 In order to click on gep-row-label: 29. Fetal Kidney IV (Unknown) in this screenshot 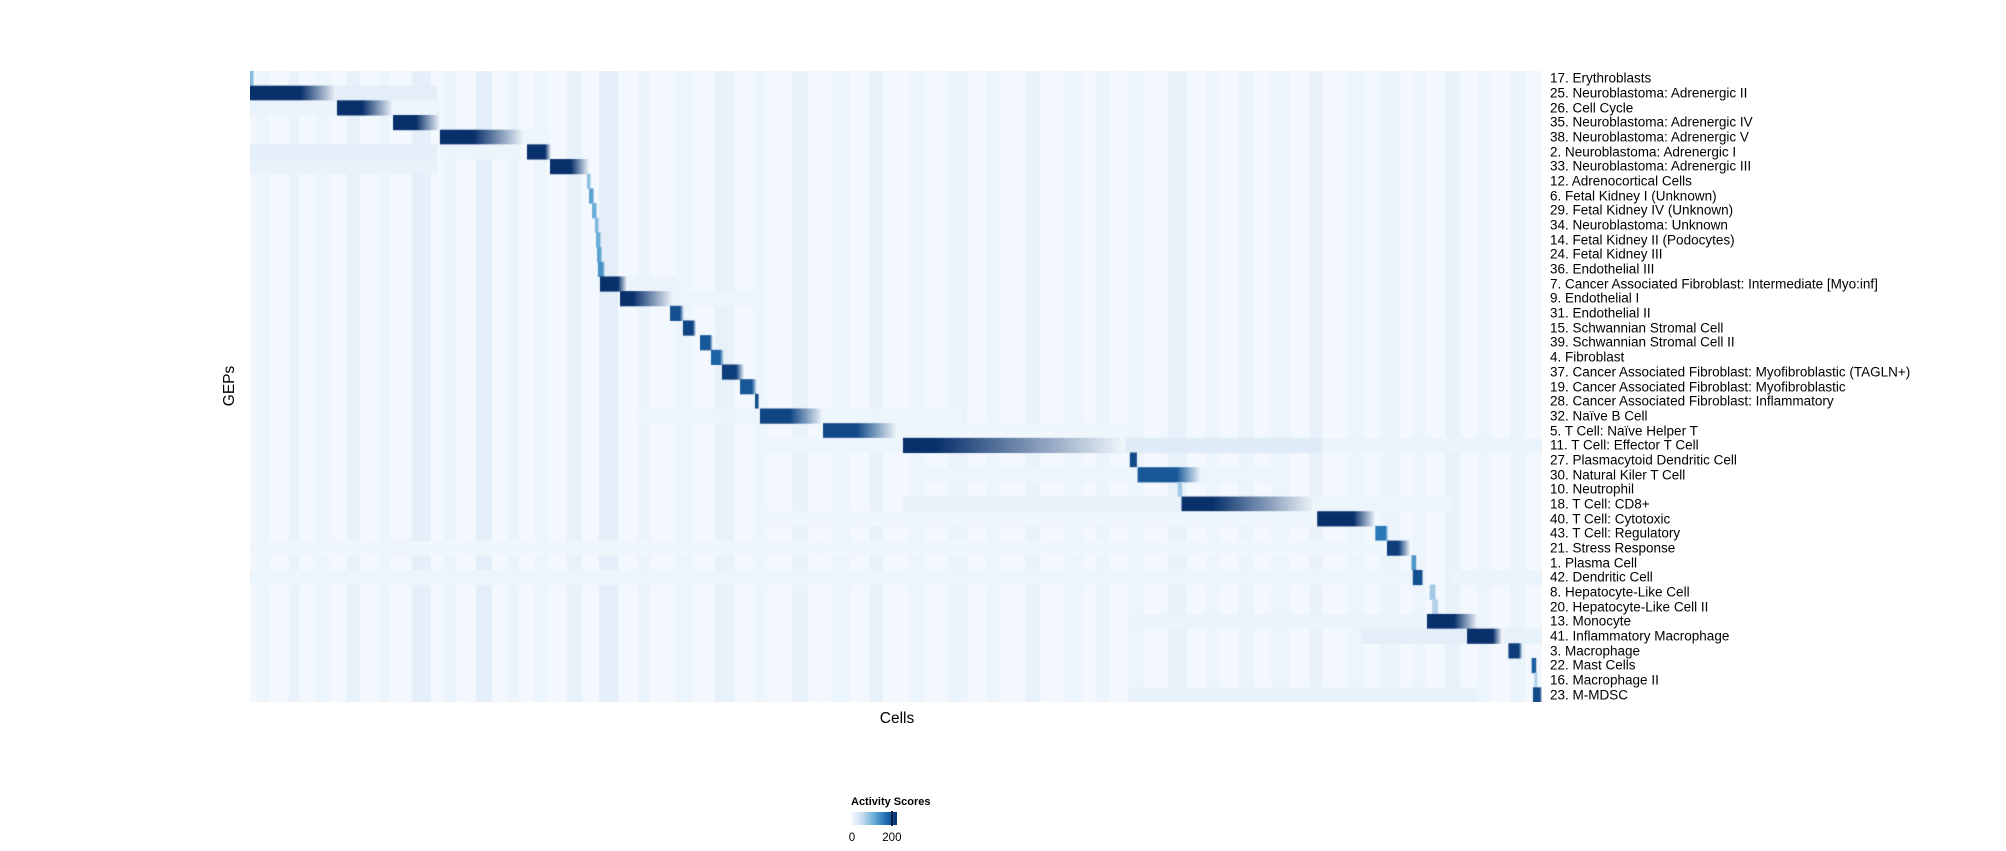, I will do `click(1642, 210)`.